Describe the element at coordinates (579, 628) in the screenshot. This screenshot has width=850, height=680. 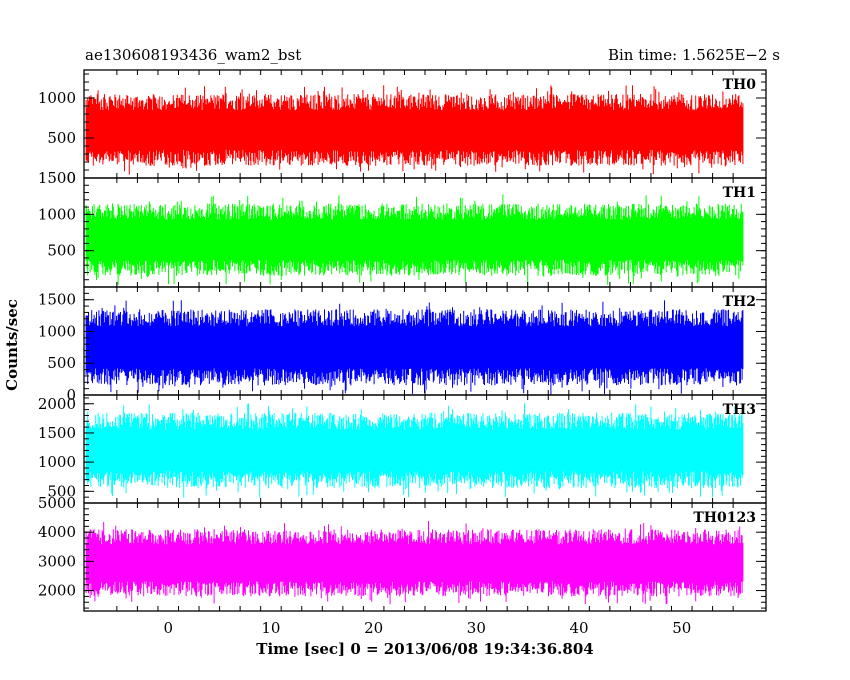
I see `x-tick-label: 40` at that location.